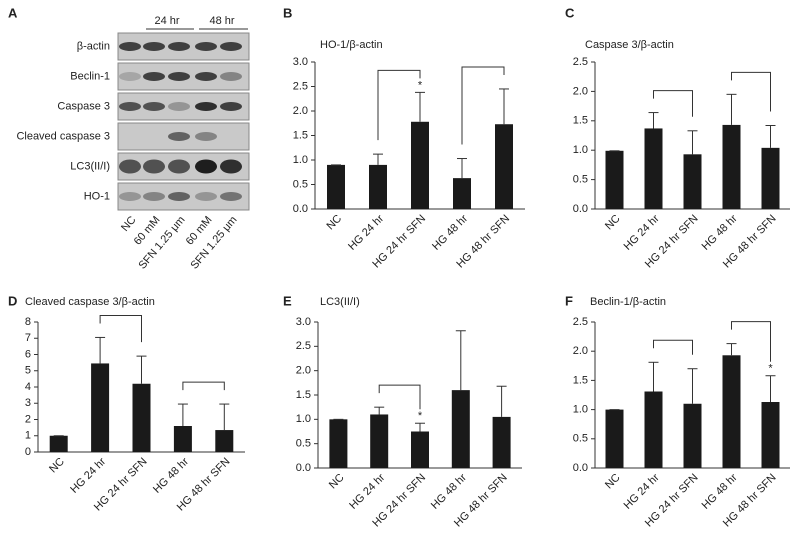 This screenshot has height=543, width=799. Describe the element at coordinates (90, 302) in the screenshot. I see `chart-title: Cleaved caspase 3/β-actin` at that location.